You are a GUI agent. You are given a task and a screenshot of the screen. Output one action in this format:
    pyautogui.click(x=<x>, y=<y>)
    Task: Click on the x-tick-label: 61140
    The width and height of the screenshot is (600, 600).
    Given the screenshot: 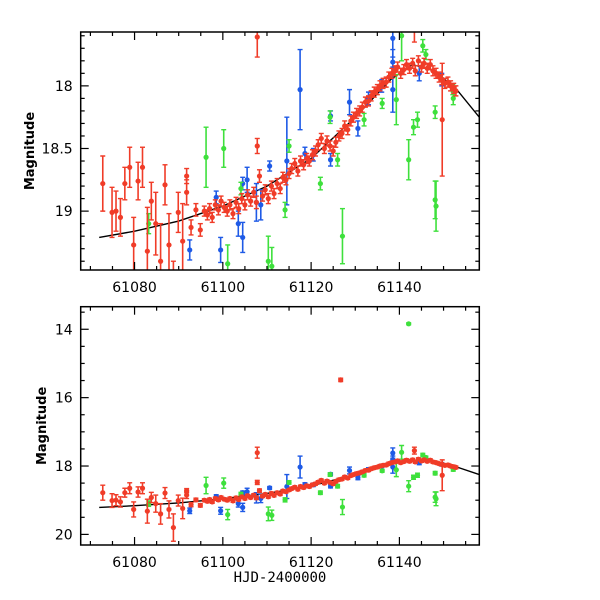 What is the action you would take?
    pyautogui.click(x=399, y=563)
    